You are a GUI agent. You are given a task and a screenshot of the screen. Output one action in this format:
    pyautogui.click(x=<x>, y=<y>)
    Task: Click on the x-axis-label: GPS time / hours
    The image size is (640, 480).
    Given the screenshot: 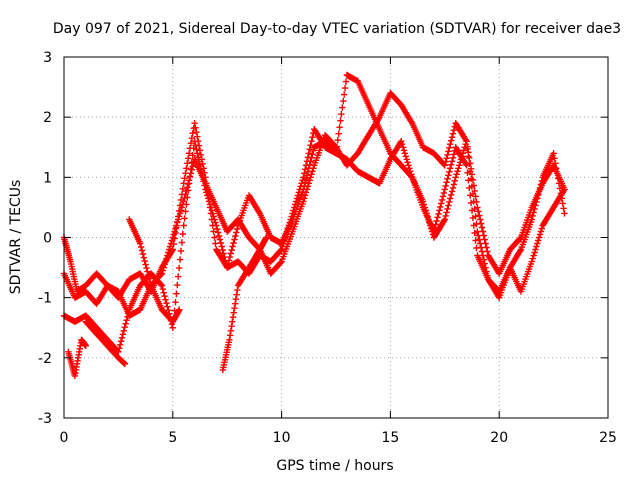 What is the action you would take?
    pyautogui.click(x=334, y=466)
    